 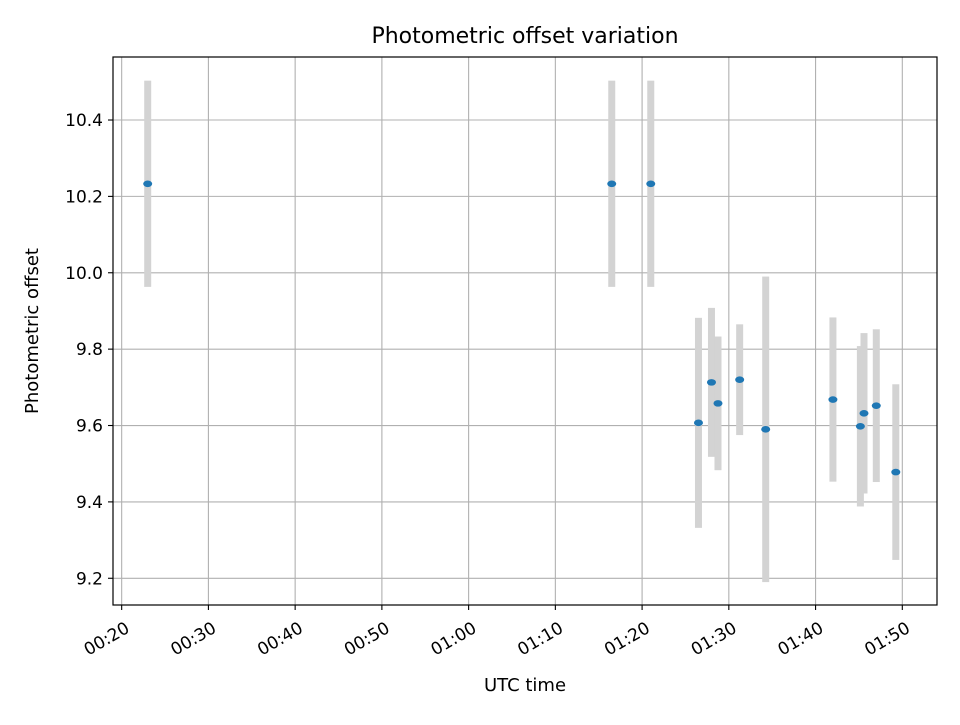 What do you see at coordinates (84, 121) in the screenshot?
I see `y-tick-label: 10.4` at bounding box center [84, 121].